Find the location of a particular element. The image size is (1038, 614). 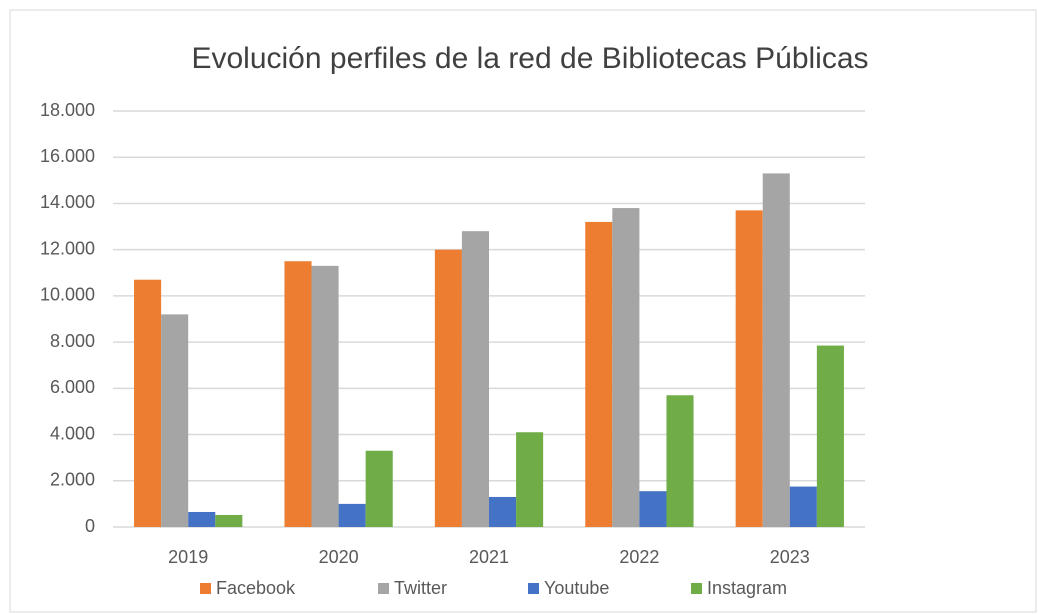

y-tick-label: 4.000 is located at coordinates (72, 433).